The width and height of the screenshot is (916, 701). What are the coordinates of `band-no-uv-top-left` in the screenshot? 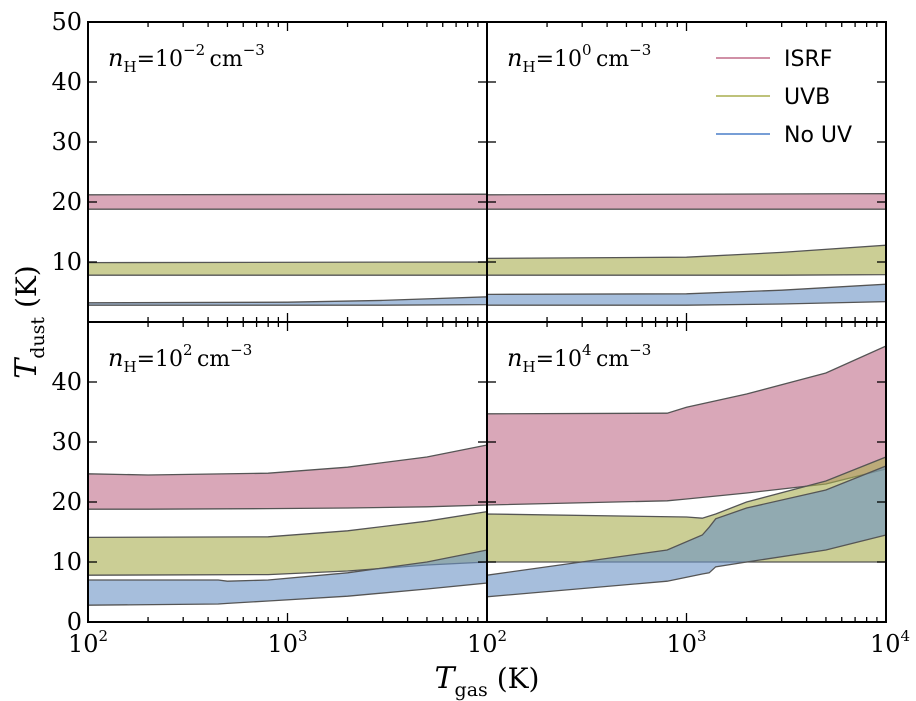 It's located at (287, 301).